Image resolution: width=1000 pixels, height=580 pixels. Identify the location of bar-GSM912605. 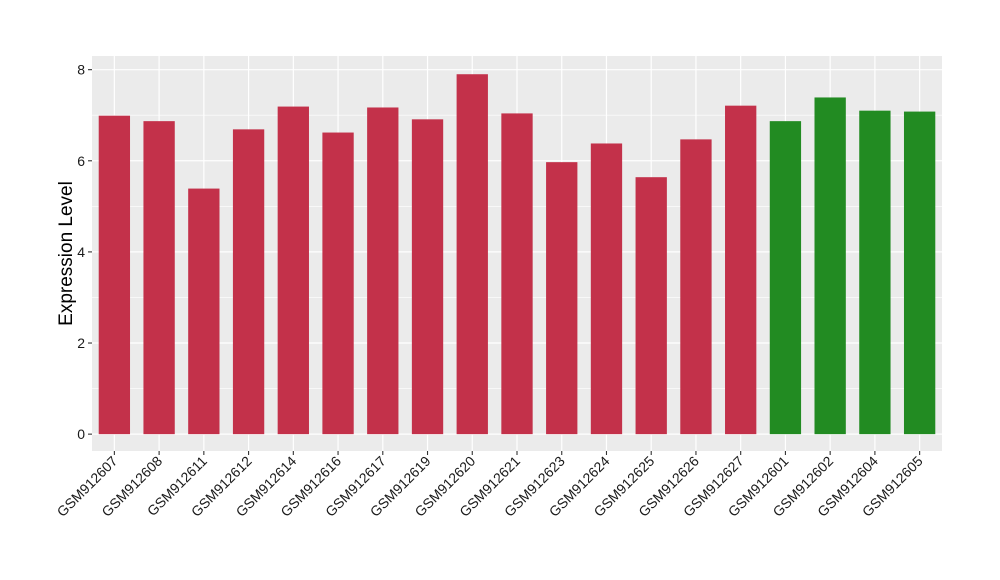
(919, 273).